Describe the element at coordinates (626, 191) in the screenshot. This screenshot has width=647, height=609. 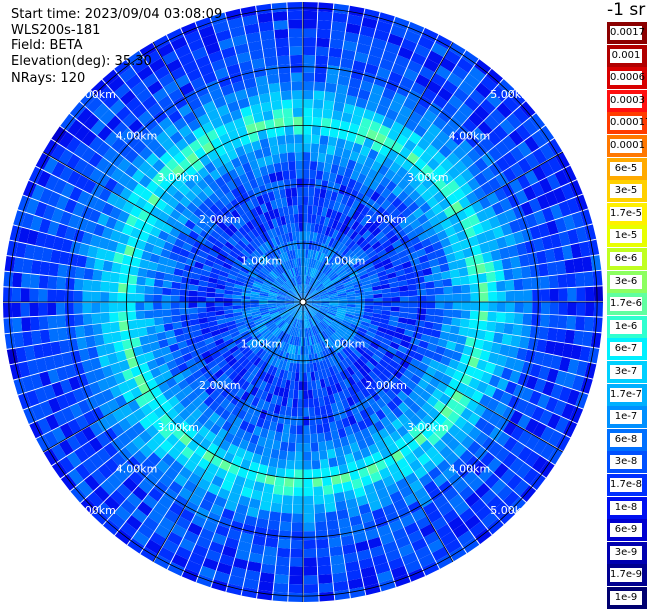
I see `colorbar-label: 3e-5` at that location.